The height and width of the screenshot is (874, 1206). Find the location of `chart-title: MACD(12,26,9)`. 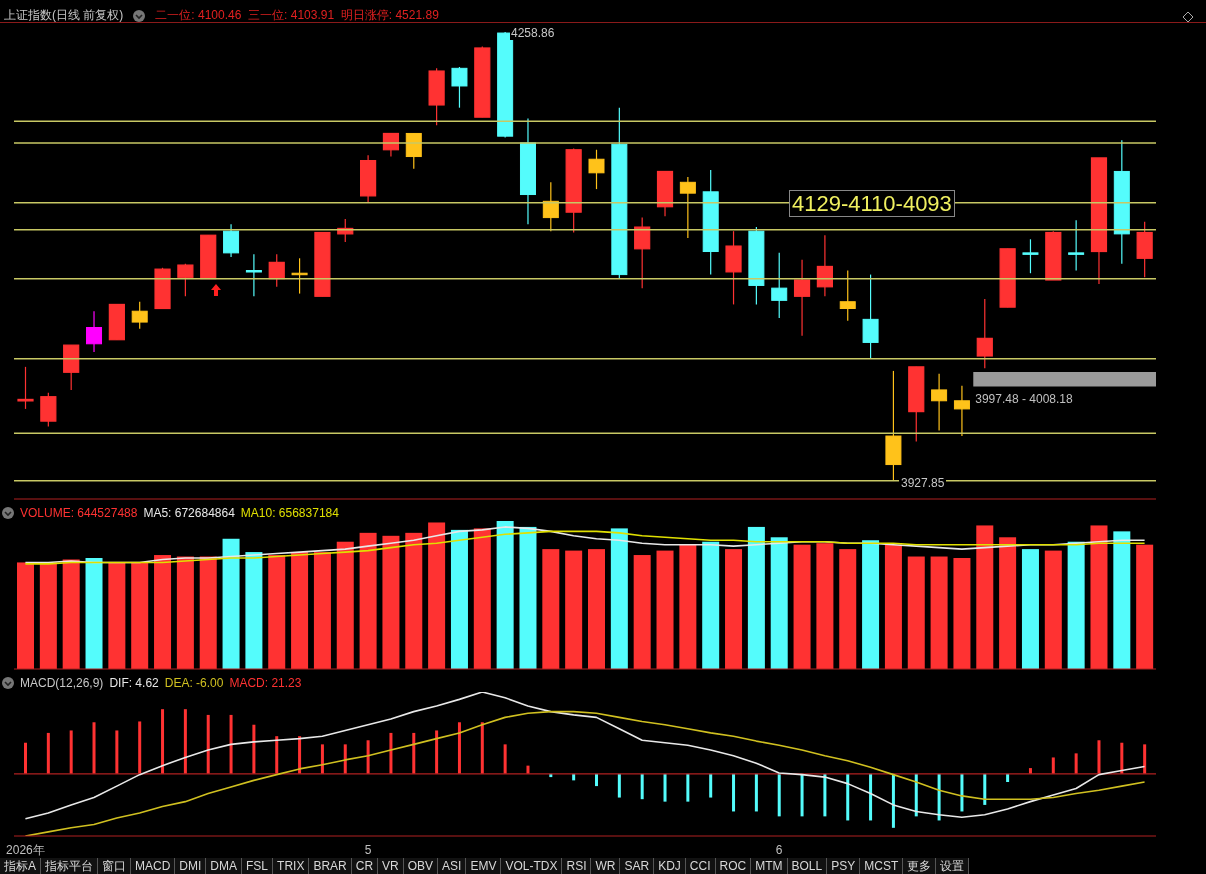

chart-title: MACD(12,26,9) is located at coordinates (62, 683).